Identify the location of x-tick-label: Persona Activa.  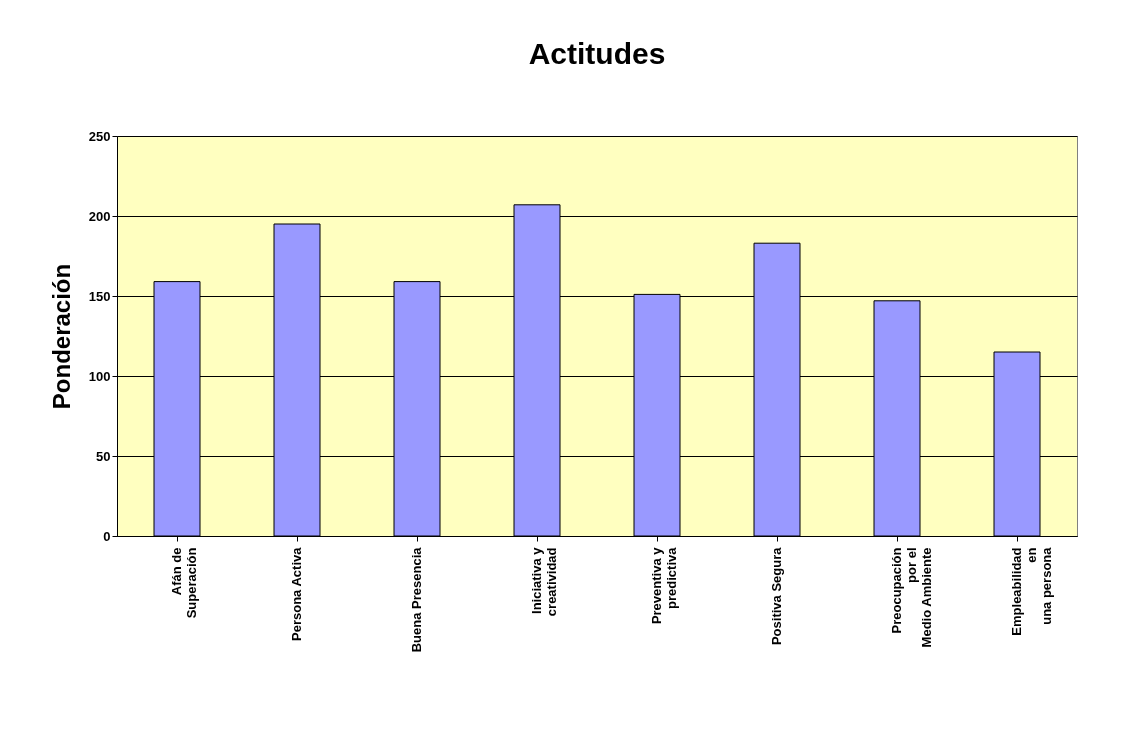
(296, 593).